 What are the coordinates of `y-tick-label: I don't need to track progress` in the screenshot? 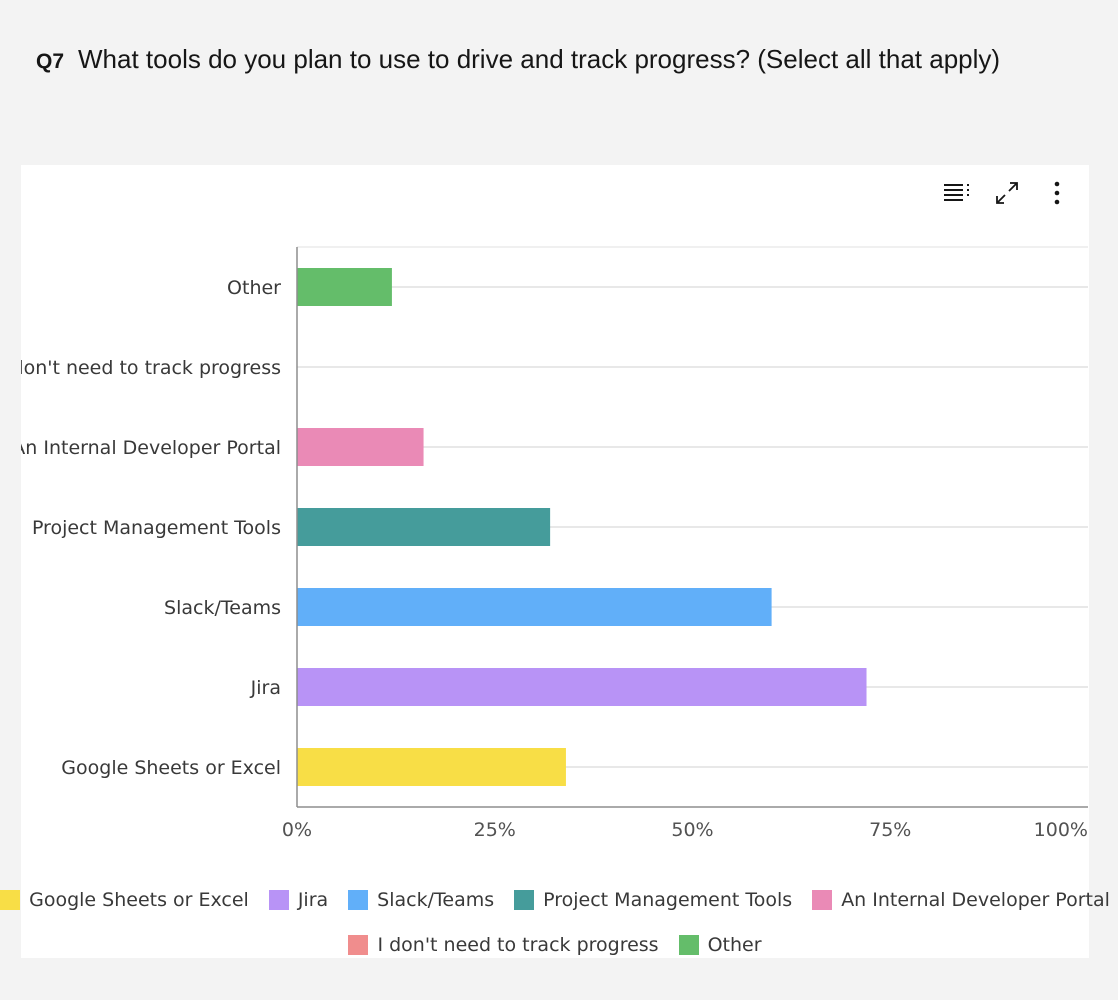 It's located at (151, 368).